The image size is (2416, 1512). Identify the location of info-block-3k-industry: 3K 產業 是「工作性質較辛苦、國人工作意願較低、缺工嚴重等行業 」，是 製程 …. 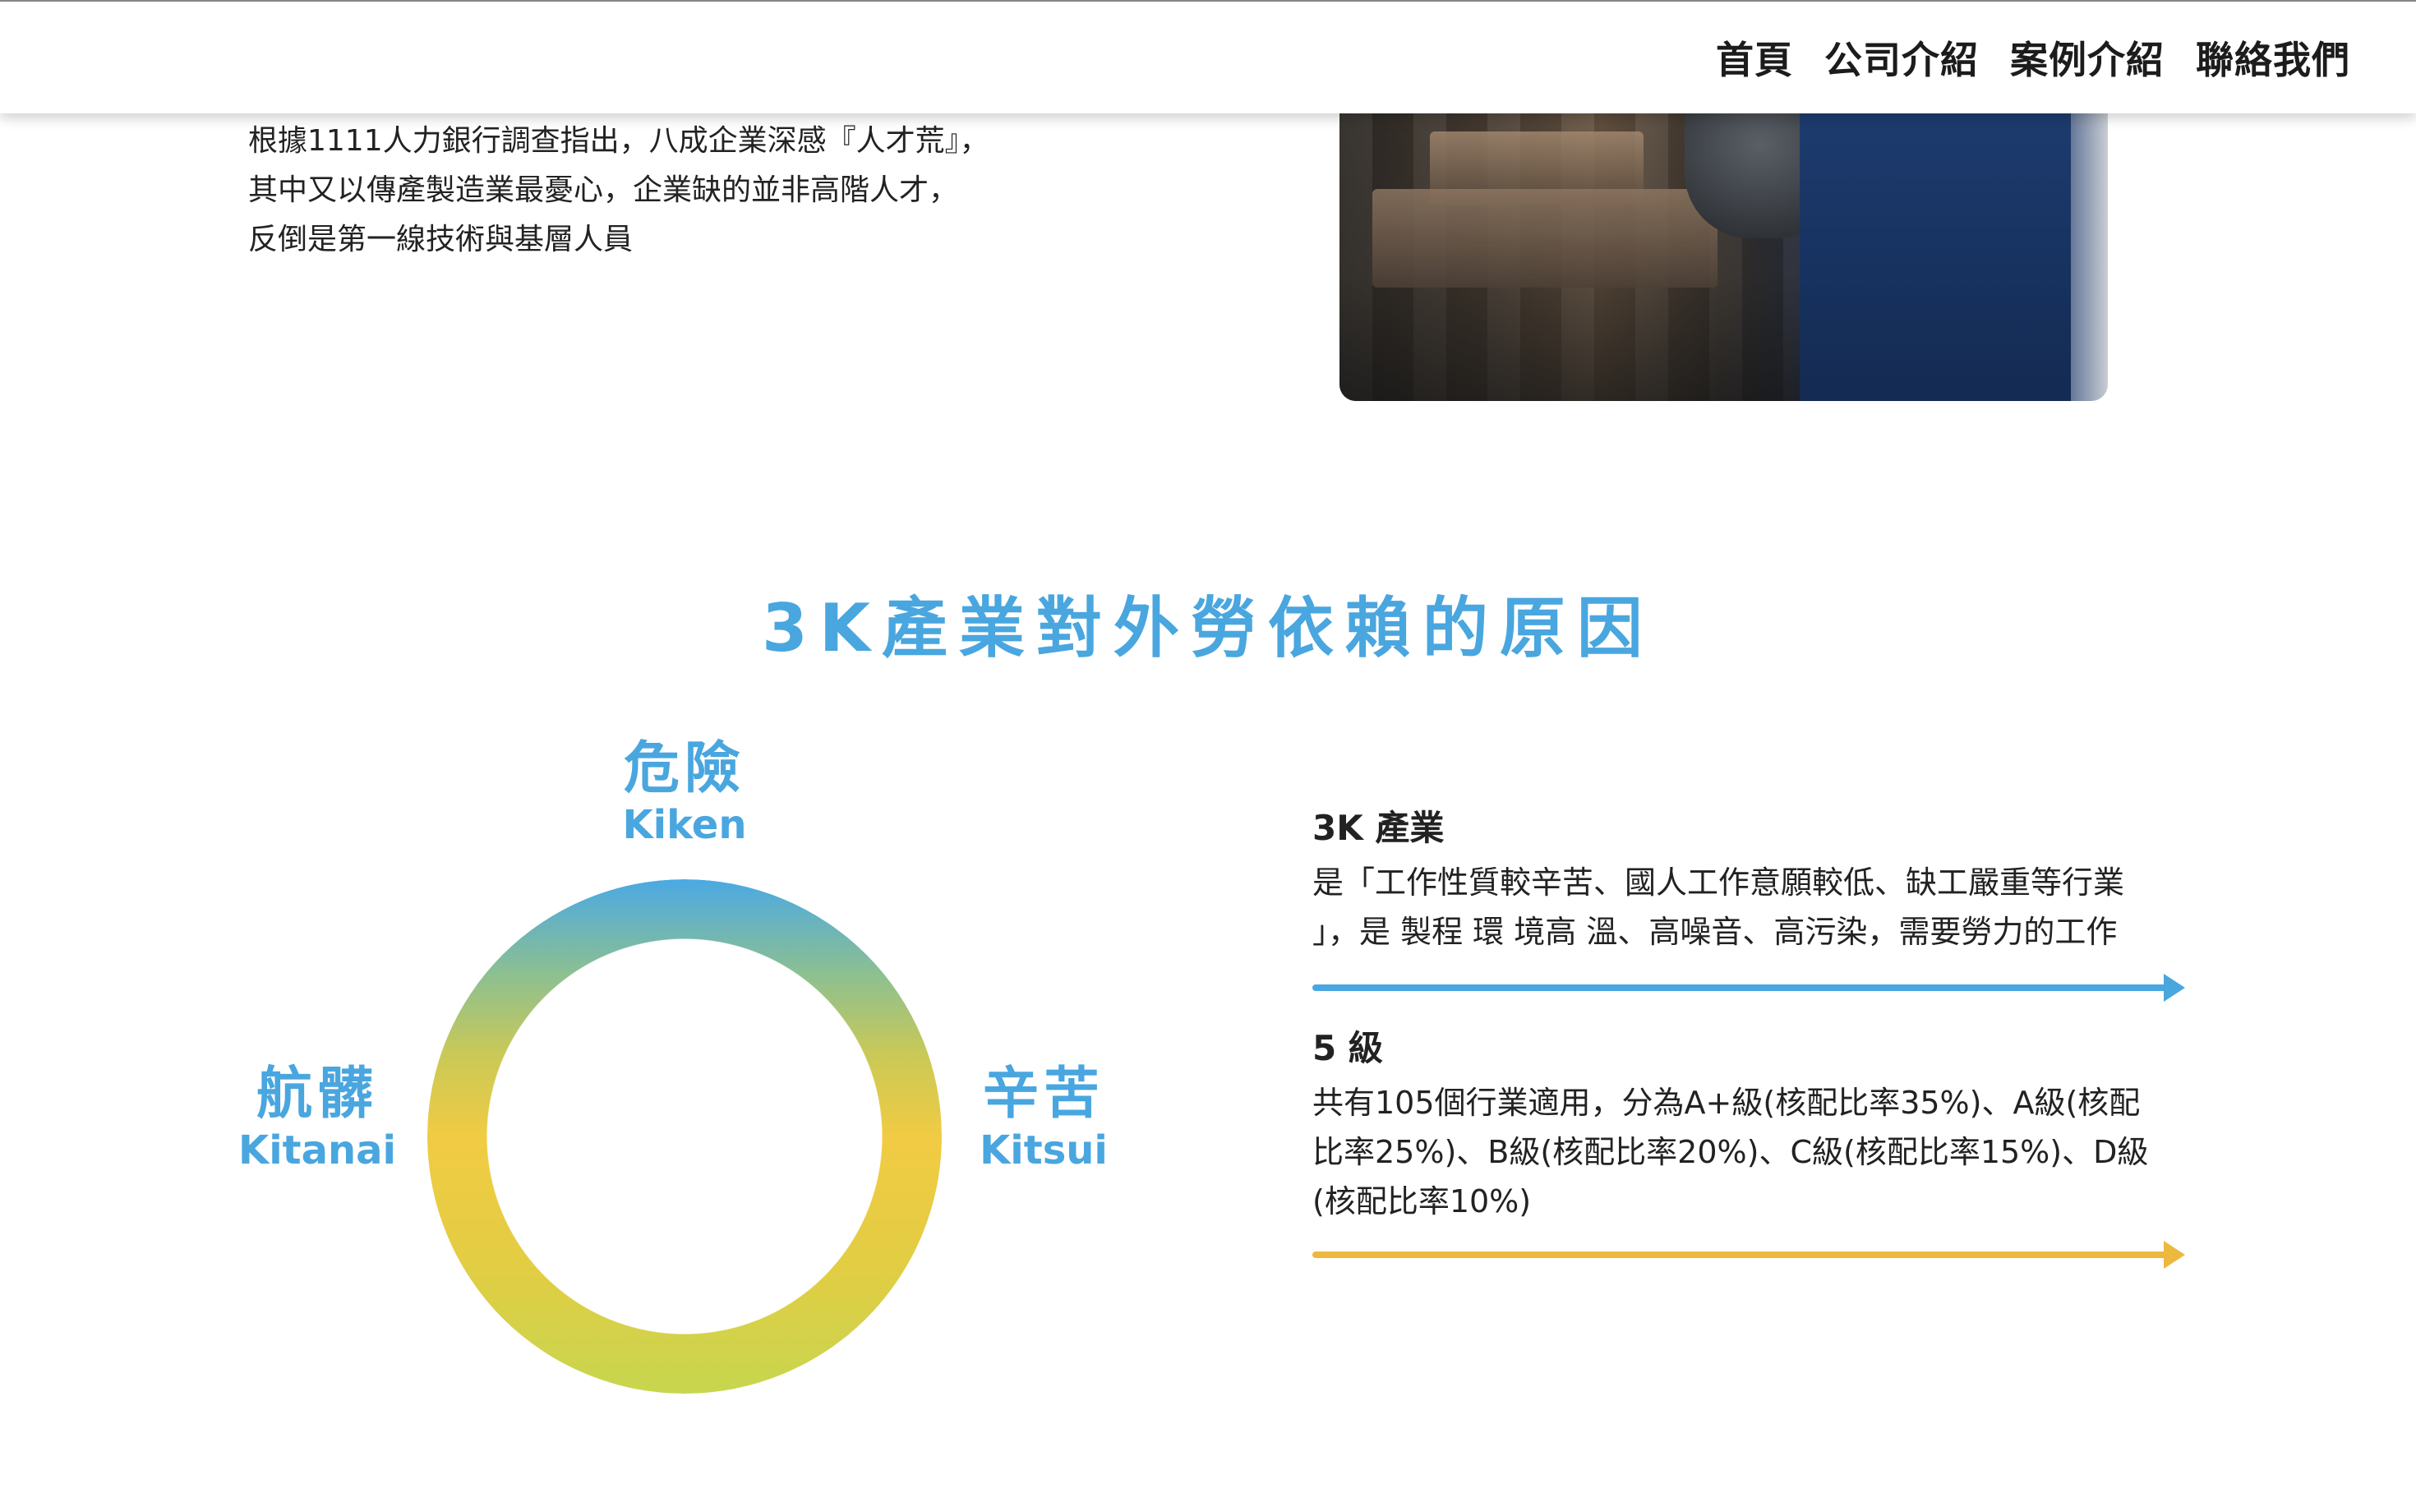
(1752, 881).